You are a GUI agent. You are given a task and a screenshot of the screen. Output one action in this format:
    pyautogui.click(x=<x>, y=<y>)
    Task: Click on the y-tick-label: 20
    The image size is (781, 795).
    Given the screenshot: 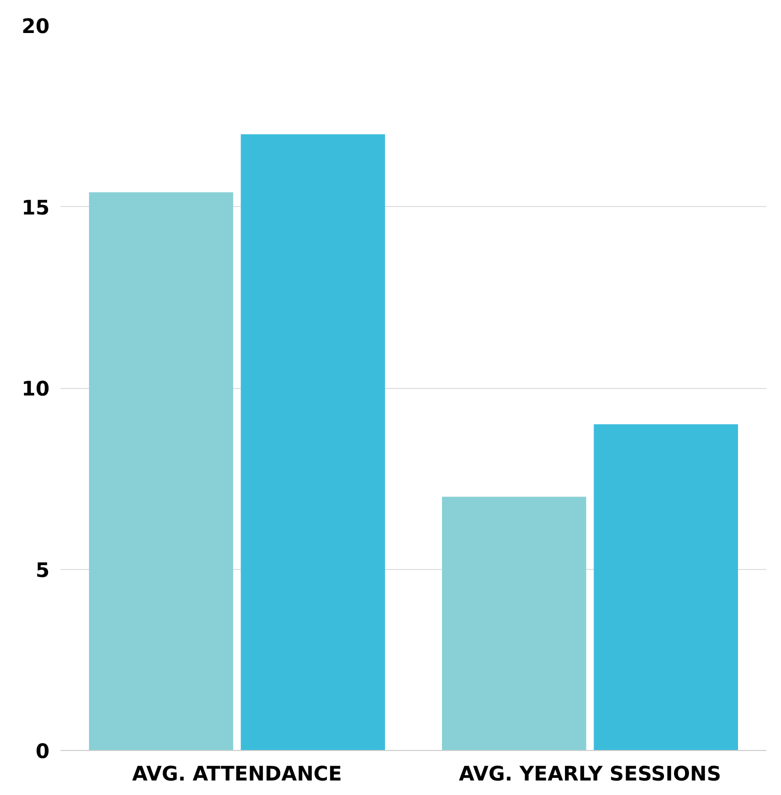 What is the action you would take?
    pyautogui.click(x=36, y=26)
    